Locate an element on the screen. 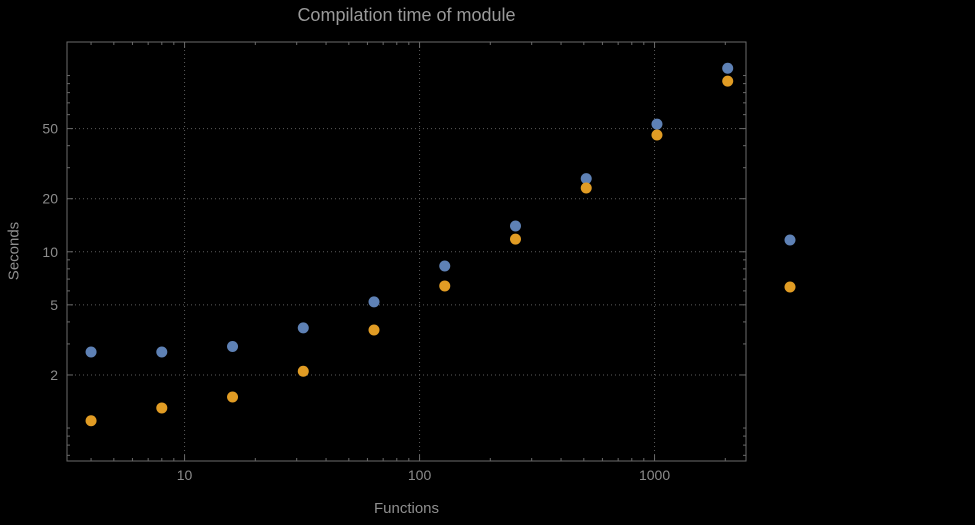  x-tick-label: 1000 is located at coordinates (654, 475).